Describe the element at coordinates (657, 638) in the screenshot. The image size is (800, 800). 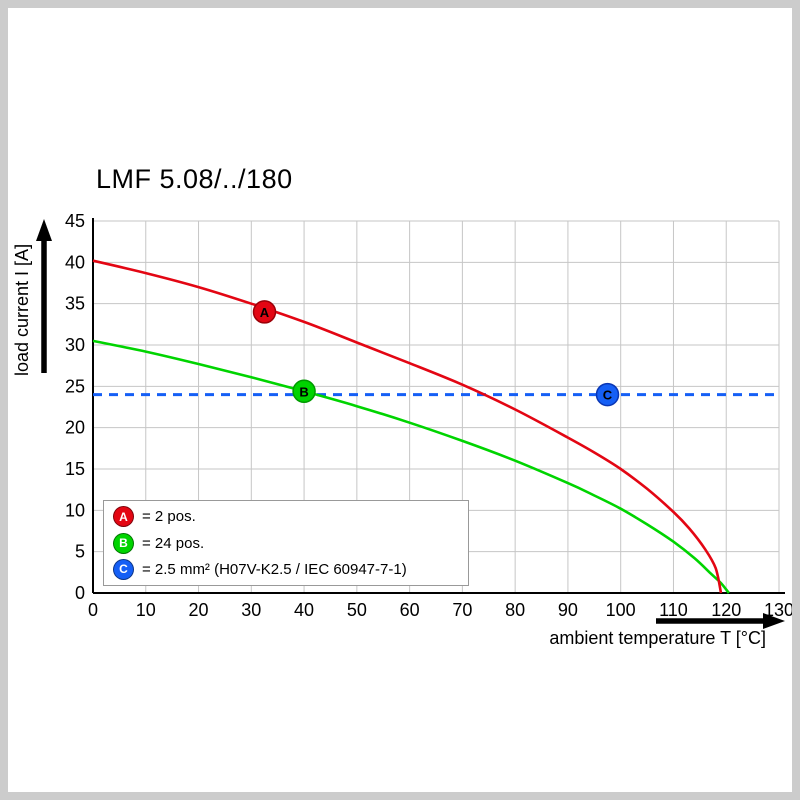
I see `x-axis-label: ambient temperature T [°C]` at that location.